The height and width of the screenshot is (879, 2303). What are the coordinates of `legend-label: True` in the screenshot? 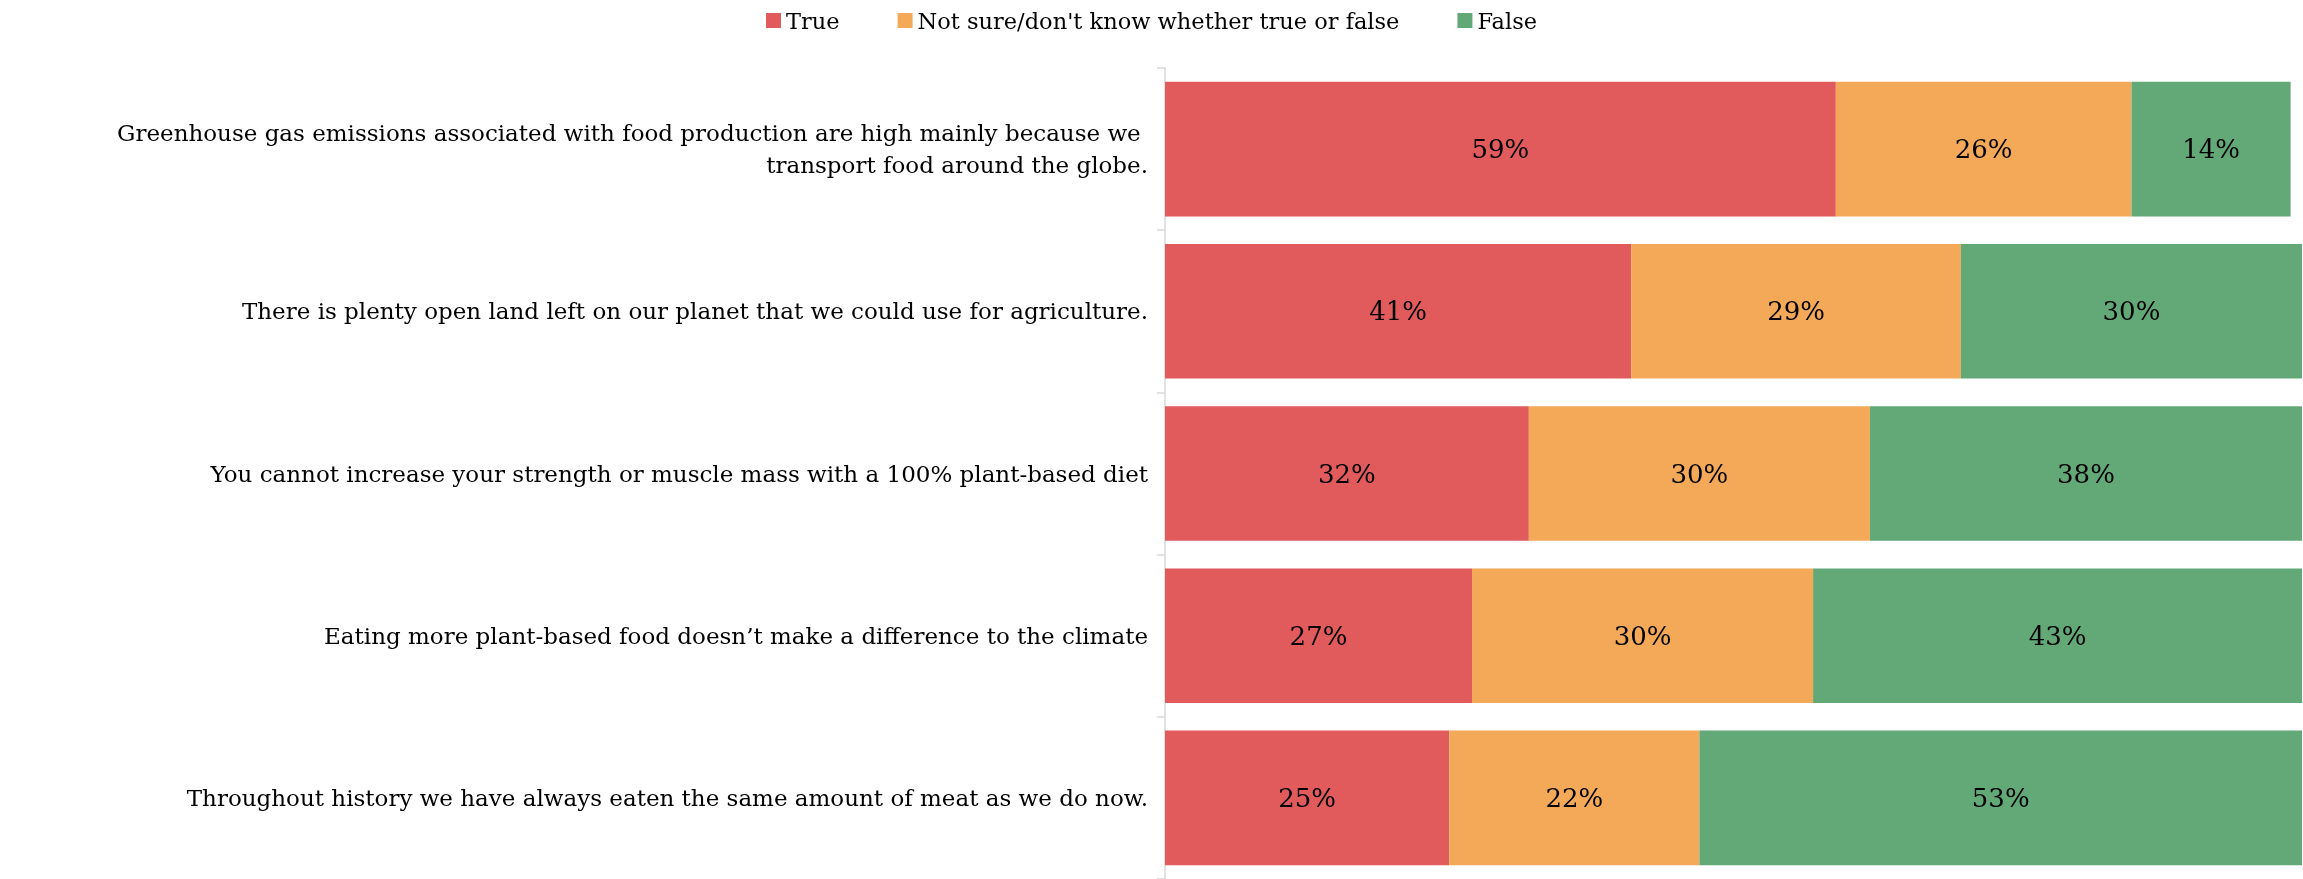 It's located at (813, 20).